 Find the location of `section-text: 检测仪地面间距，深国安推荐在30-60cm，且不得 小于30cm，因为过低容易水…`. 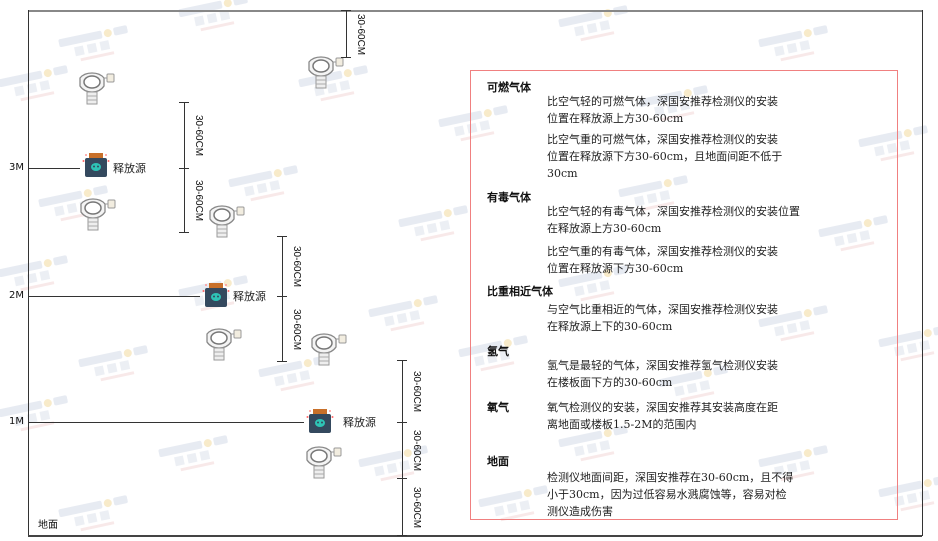

section-text: 检测仪地面间距，深国安推荐在30-60cm，且不得 小于30cm，因为过低容易水… is located at coordinates (670, 494).